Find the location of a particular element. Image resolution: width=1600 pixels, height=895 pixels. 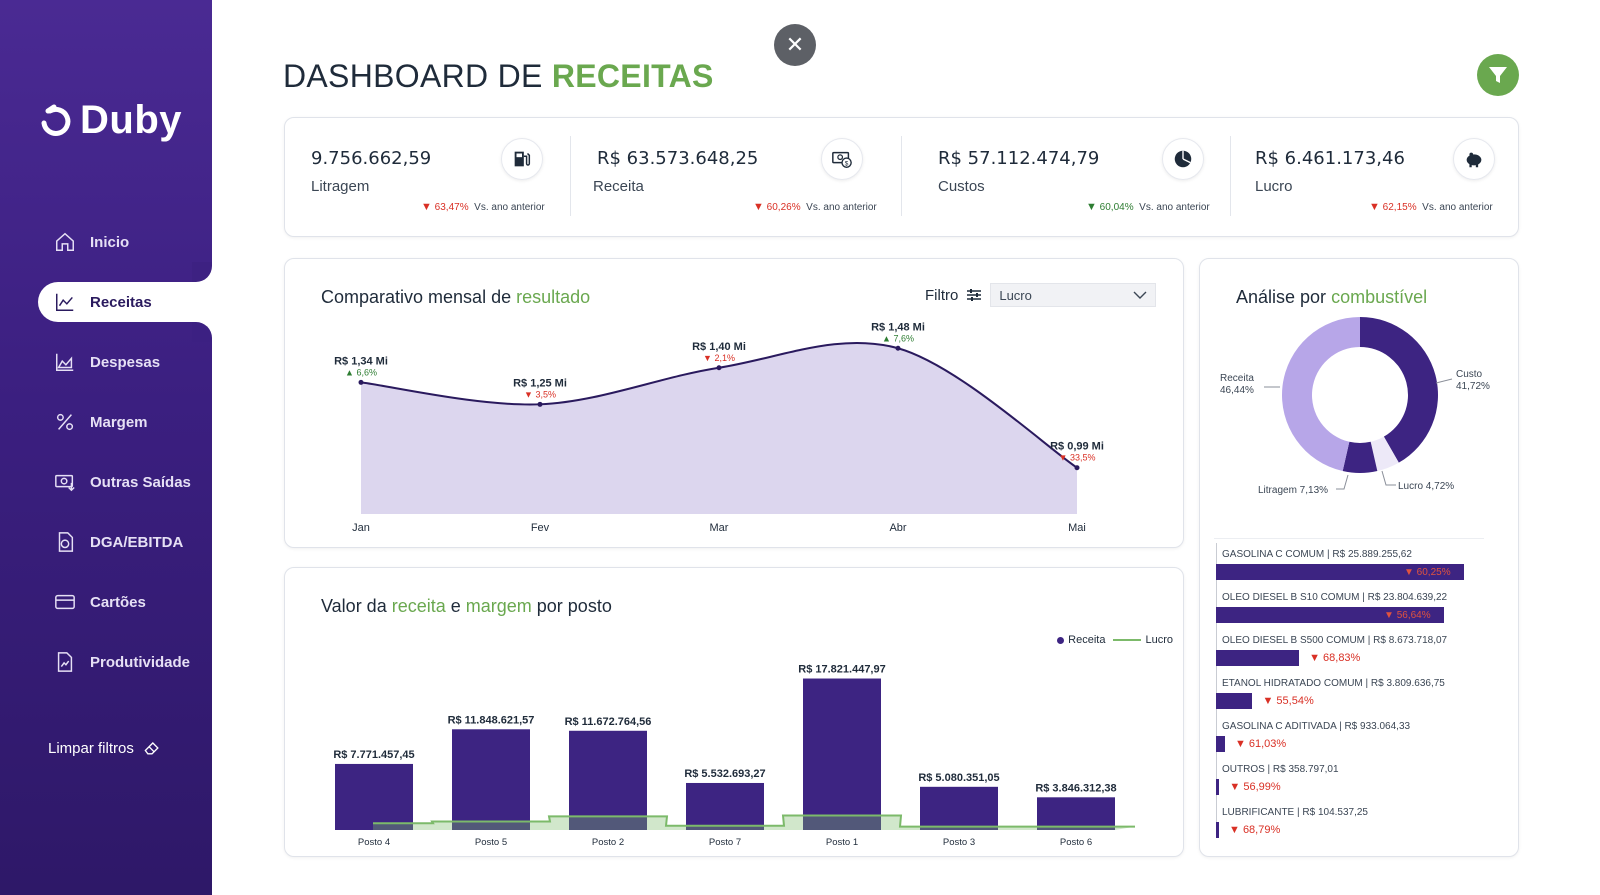

sidebar-item-inicio: Inicio is located at coordinates (125, 242).